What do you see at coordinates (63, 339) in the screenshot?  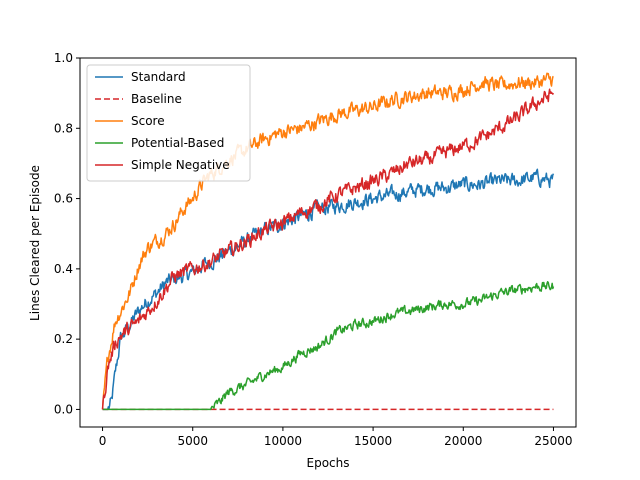 I see `y-tick-label: 0.2` at bounding box center [63, 339].